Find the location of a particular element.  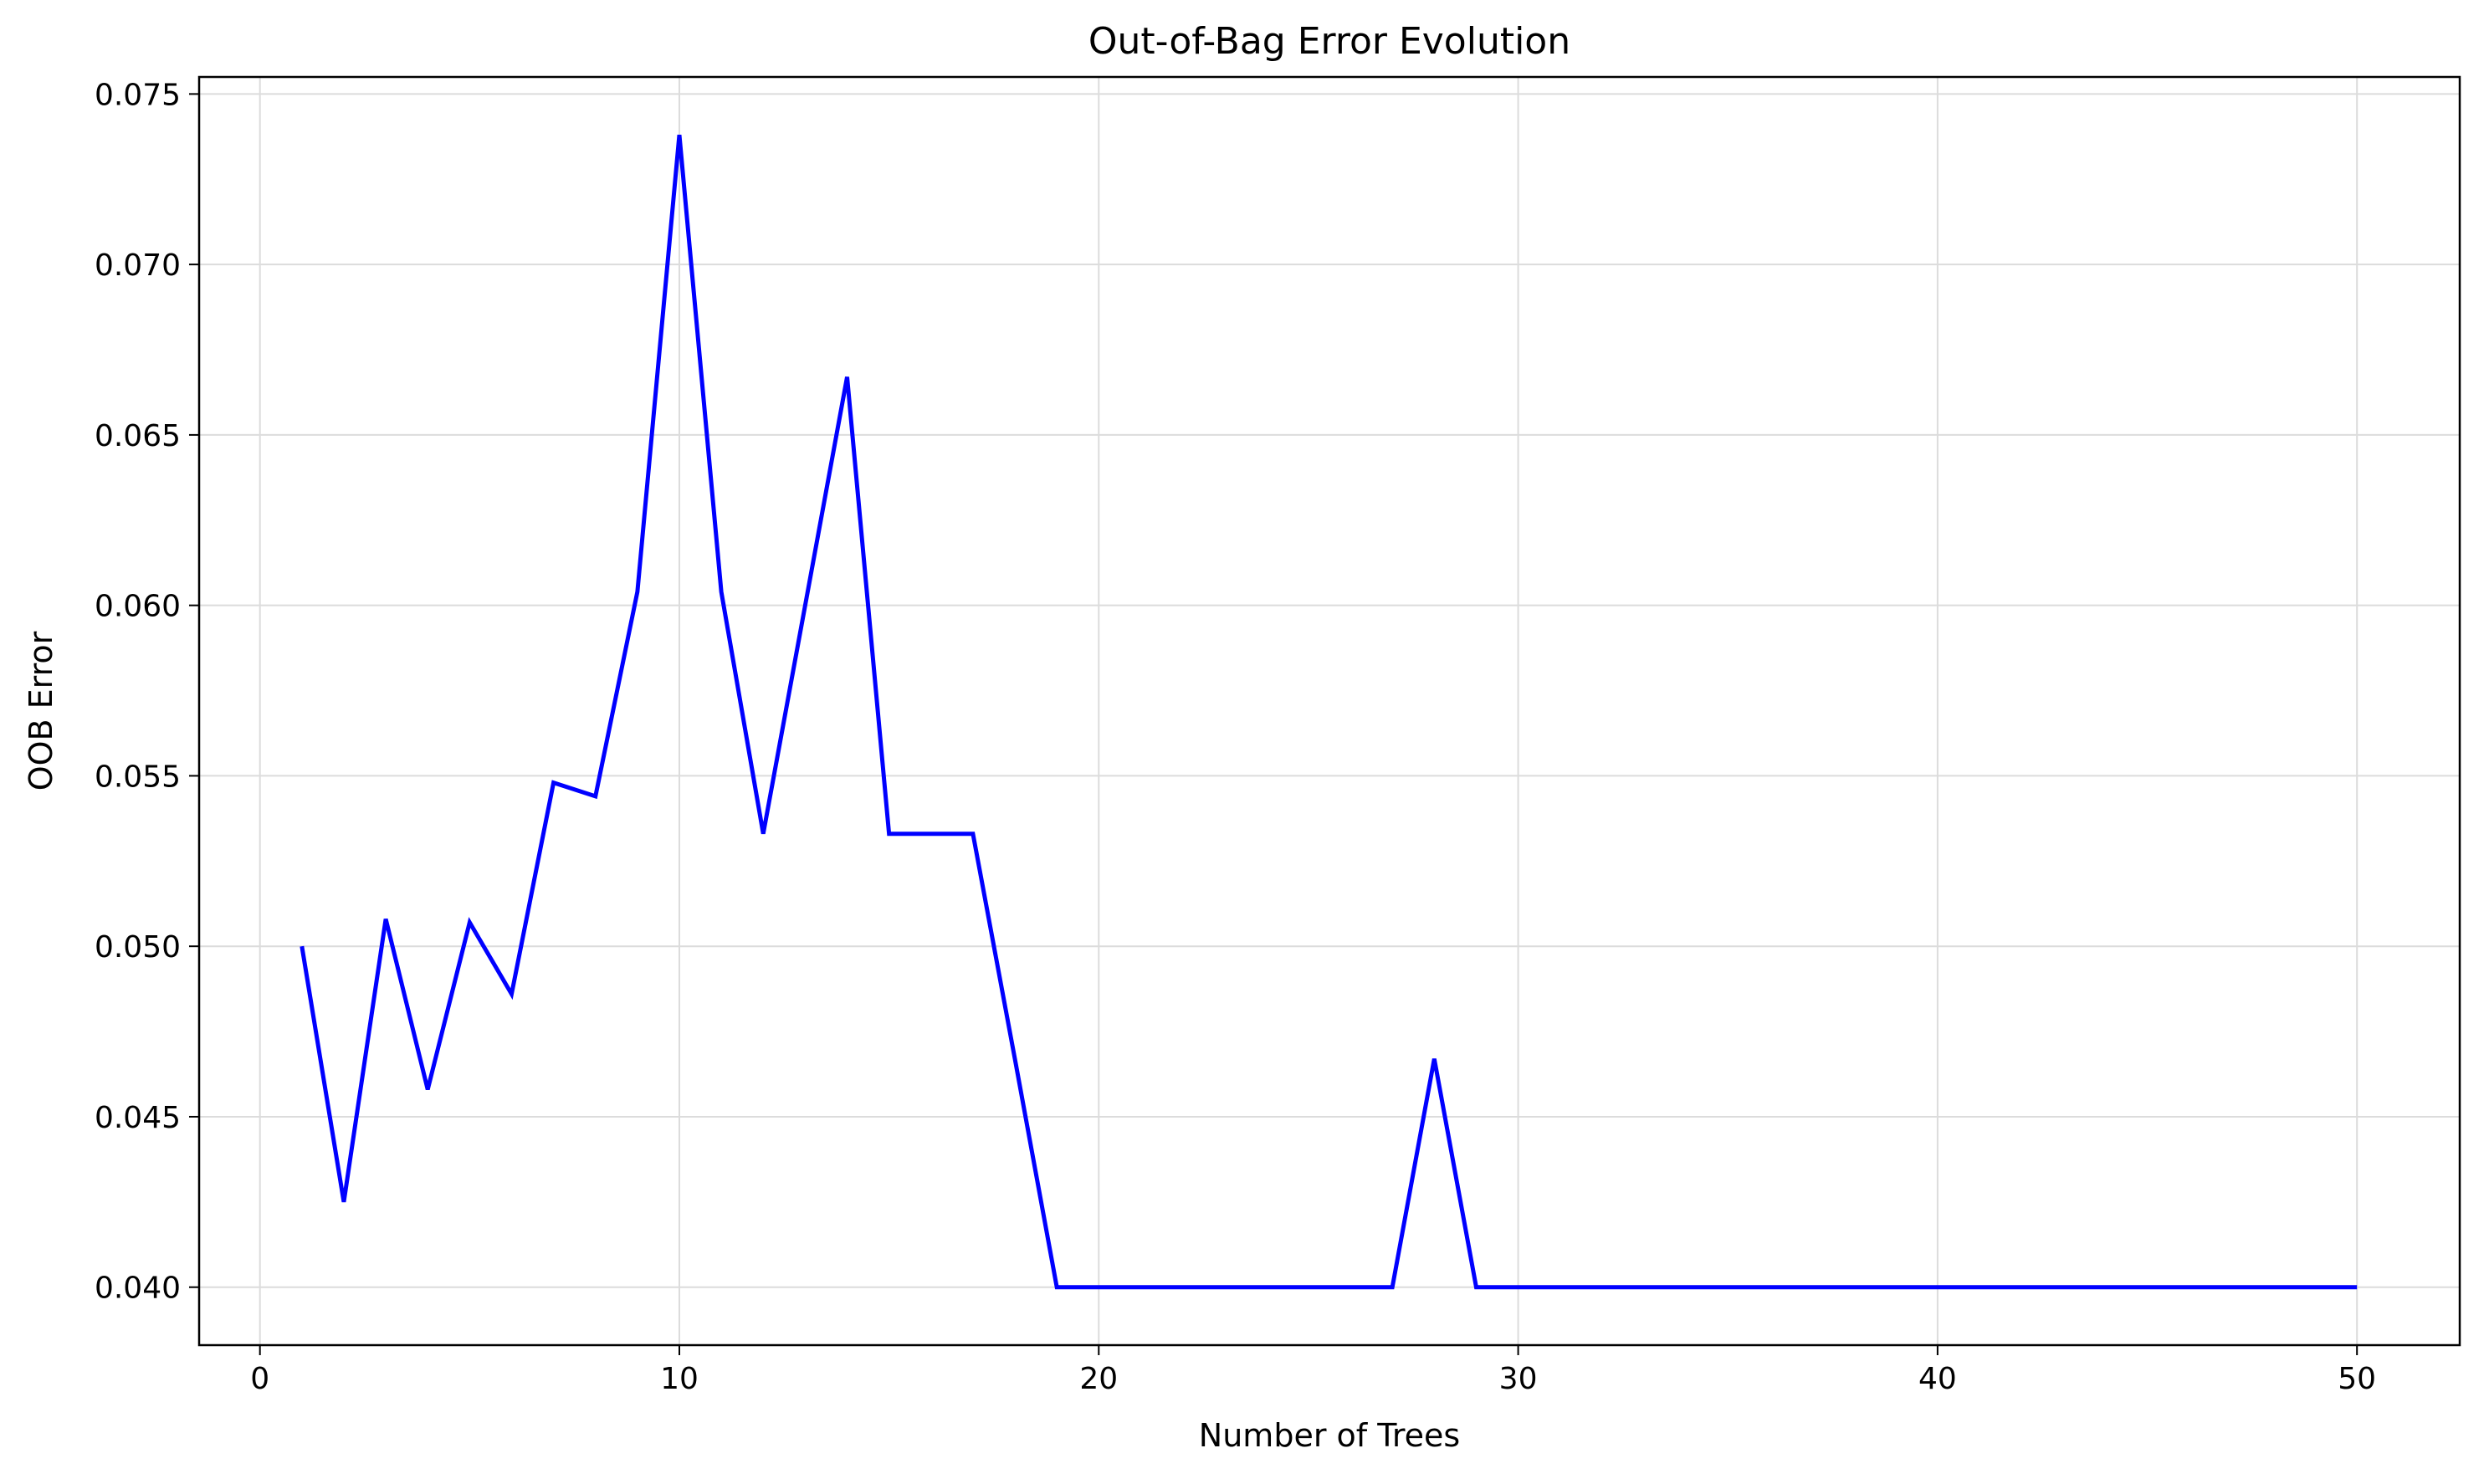

x-tick-label: 50 is located at coordinates (2357, 1379).